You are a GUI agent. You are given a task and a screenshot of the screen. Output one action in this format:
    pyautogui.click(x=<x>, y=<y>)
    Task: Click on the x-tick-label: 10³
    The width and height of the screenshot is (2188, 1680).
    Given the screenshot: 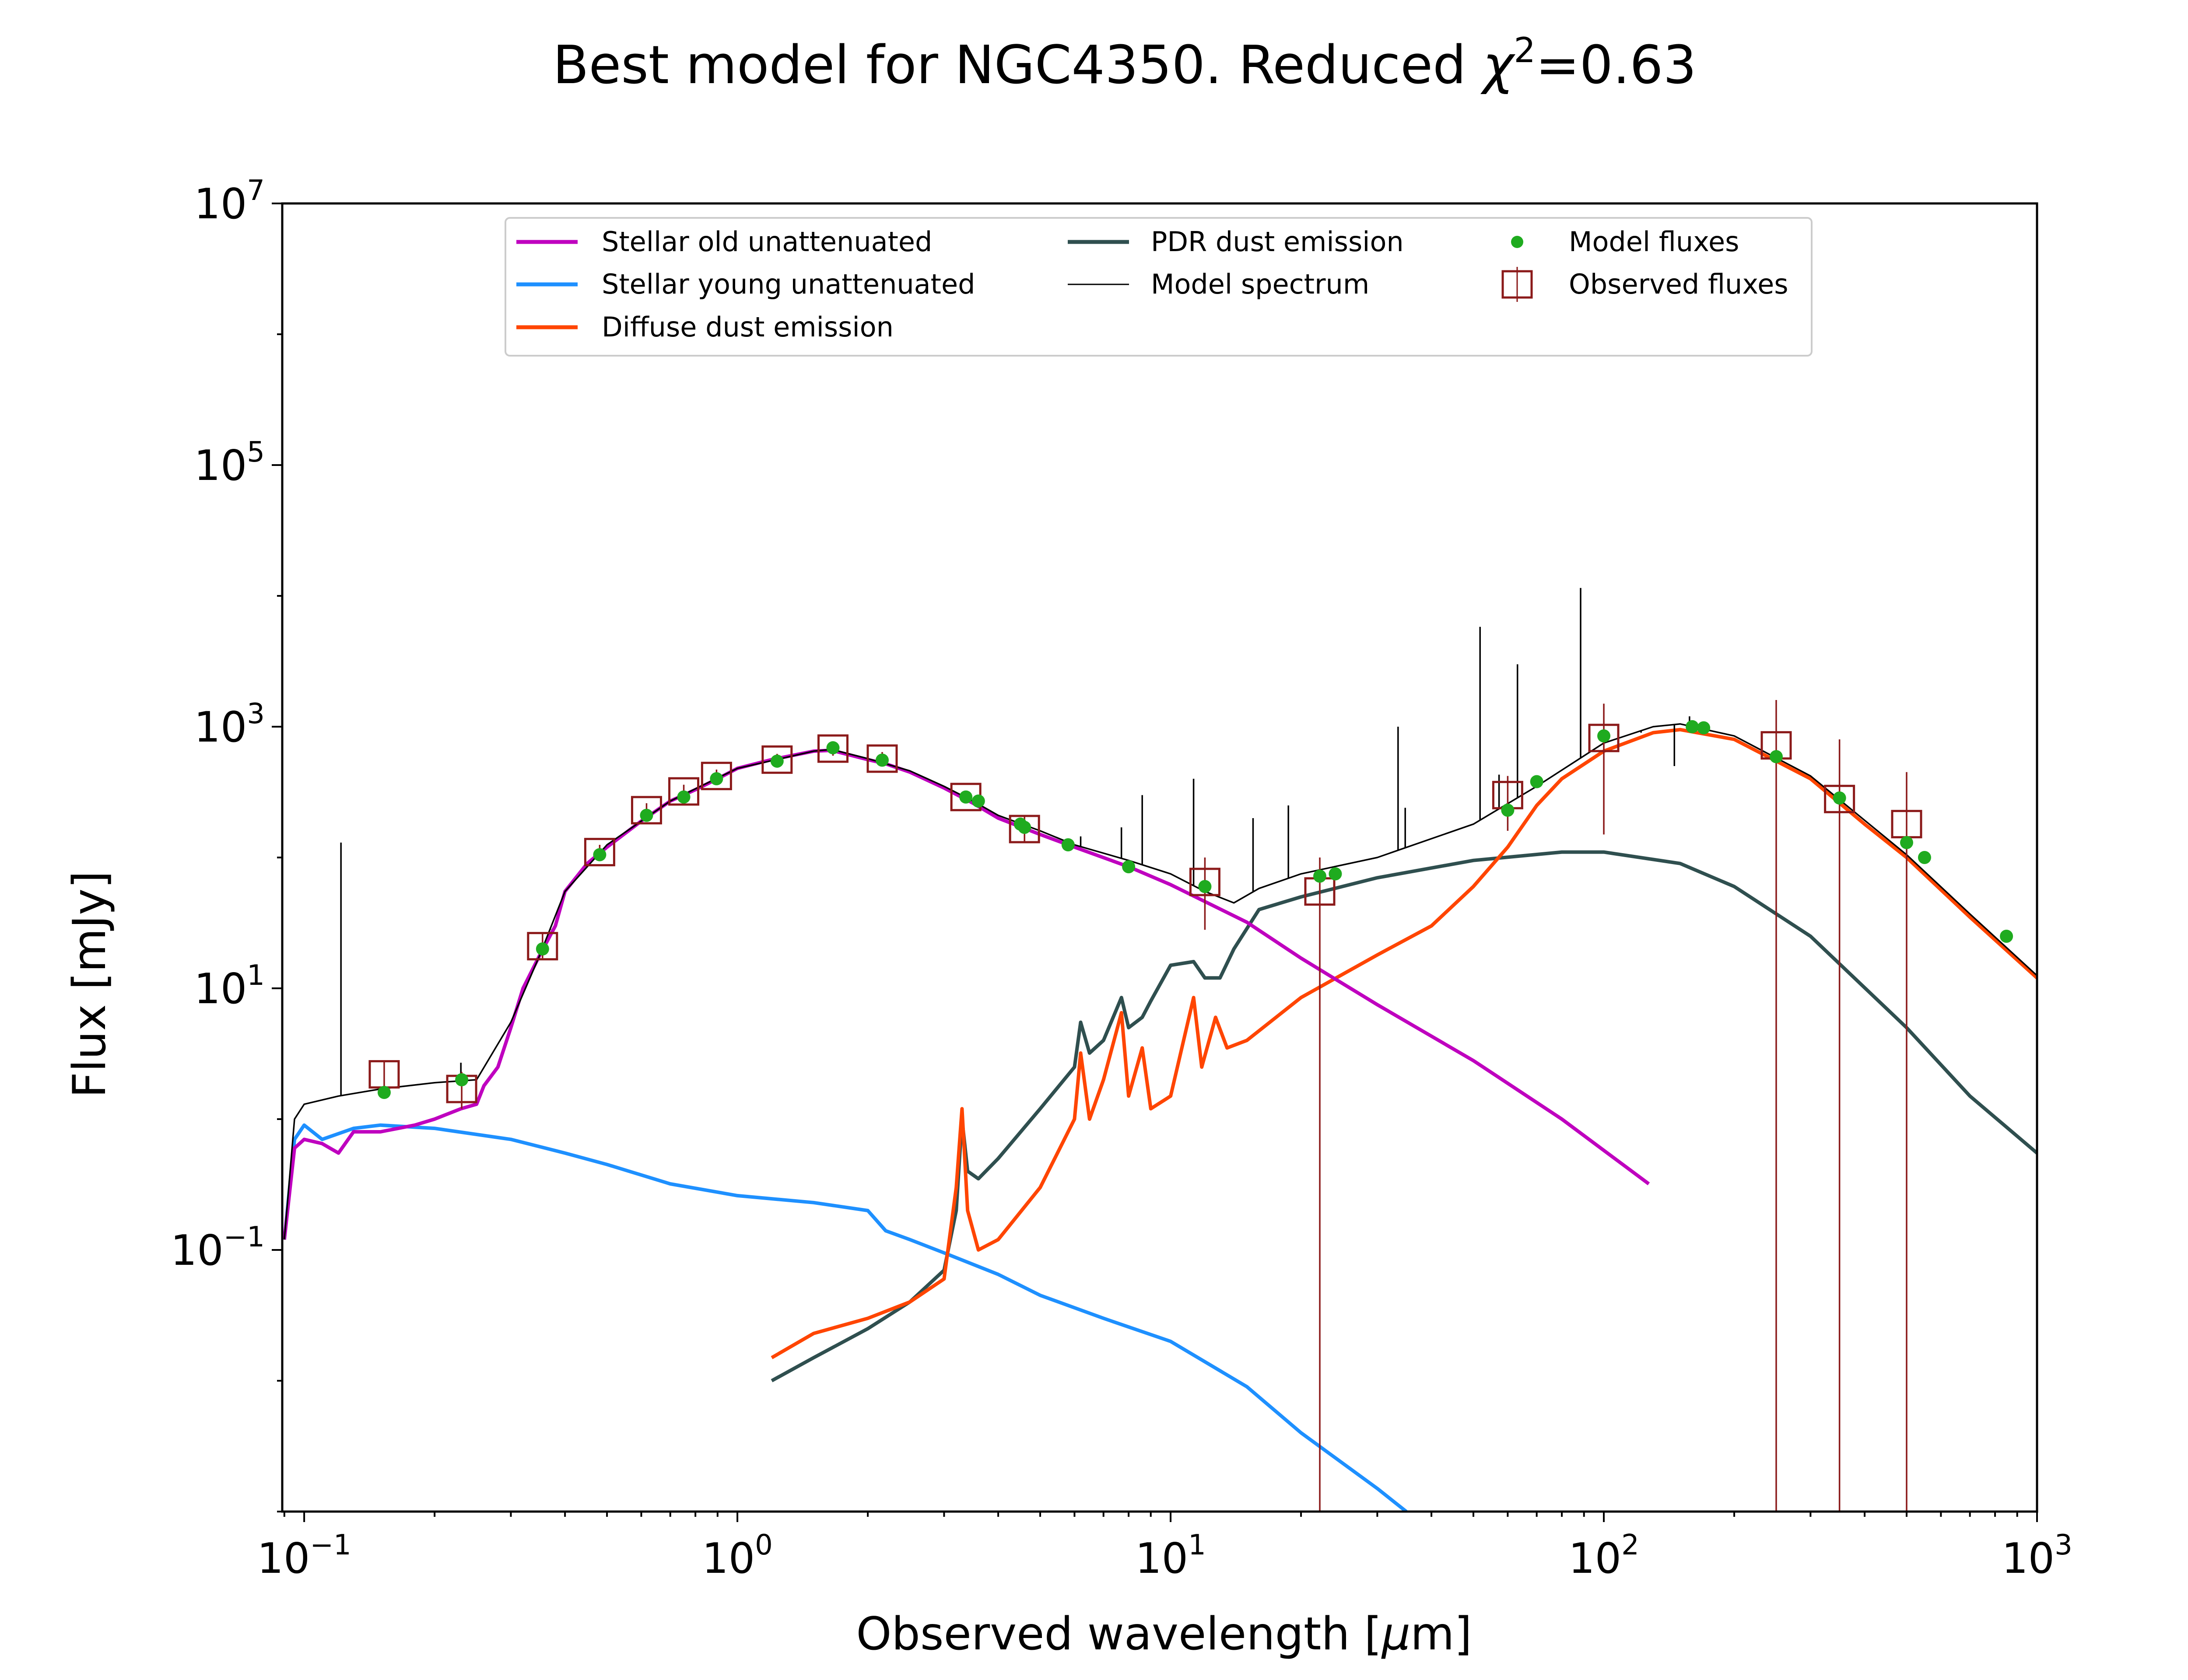 What is the action you would take?
    pyautogui.click(x=2037, y=1556)
    